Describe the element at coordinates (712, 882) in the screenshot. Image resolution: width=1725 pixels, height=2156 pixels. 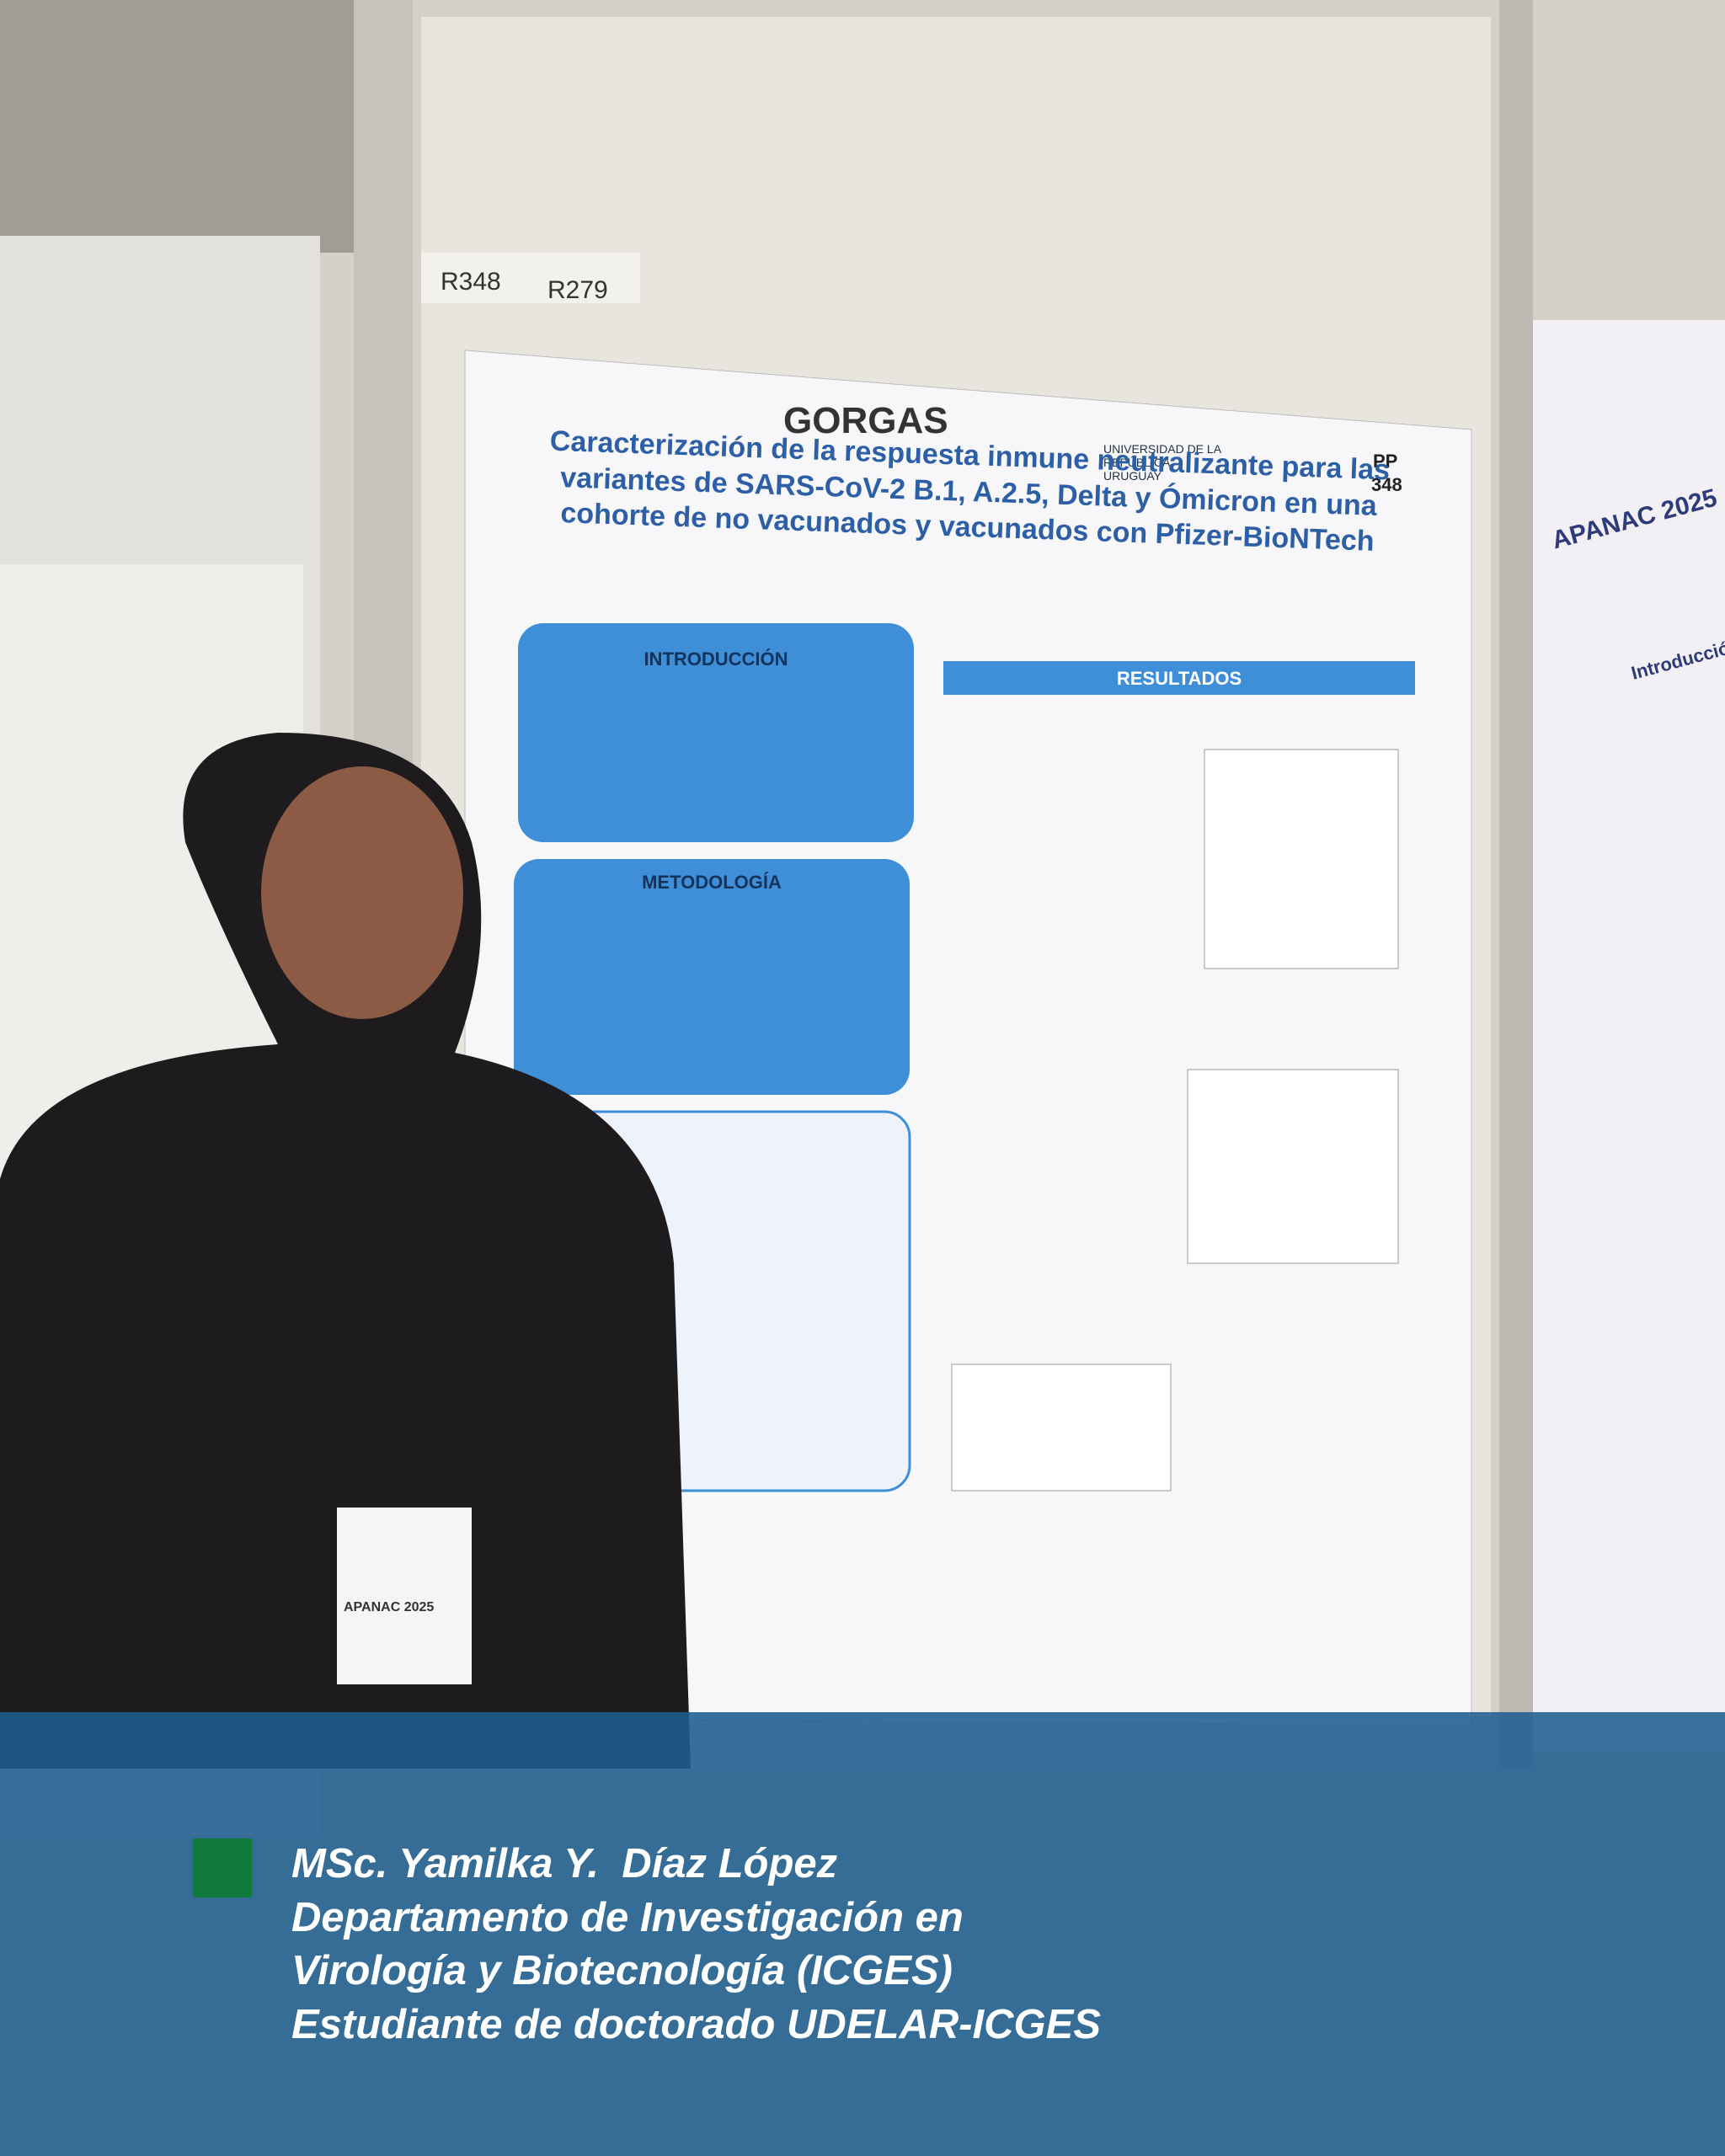
I see `section-title: METODOLOGÍA` at that location.